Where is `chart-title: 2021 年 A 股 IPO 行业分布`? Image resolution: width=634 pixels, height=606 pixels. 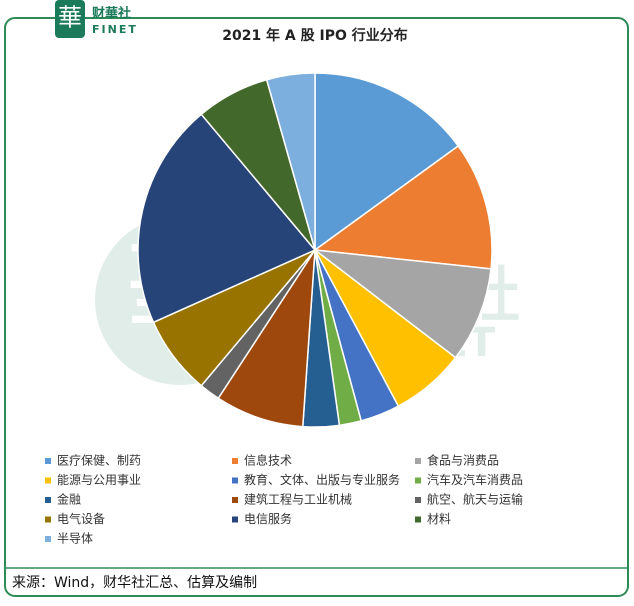 chart-title: 2021 年 A 股 IPO 行业分布 is located at coordinates (315, 35).